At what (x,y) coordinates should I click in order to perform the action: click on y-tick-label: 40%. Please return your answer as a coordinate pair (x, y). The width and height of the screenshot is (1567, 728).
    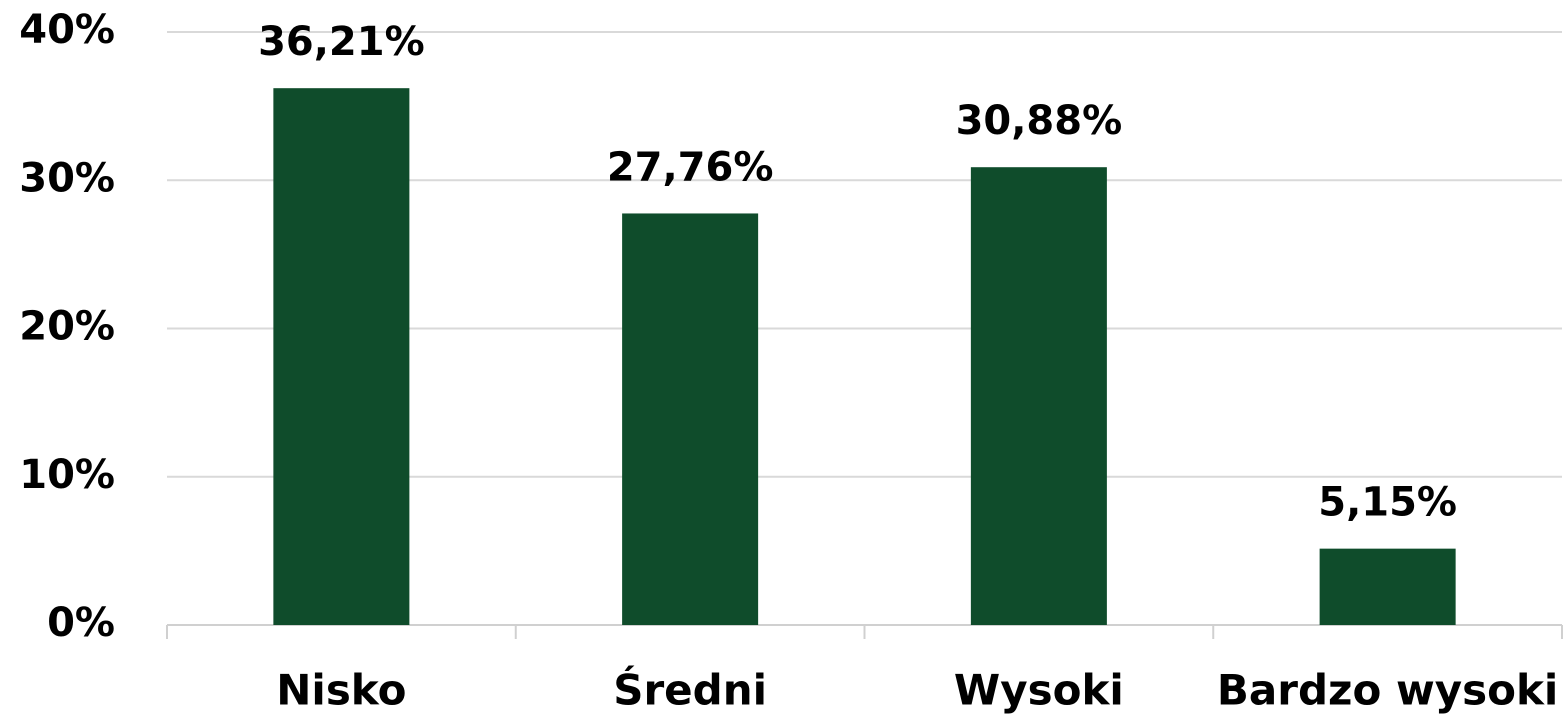
    Looking at the image, I should click on (67, 30).